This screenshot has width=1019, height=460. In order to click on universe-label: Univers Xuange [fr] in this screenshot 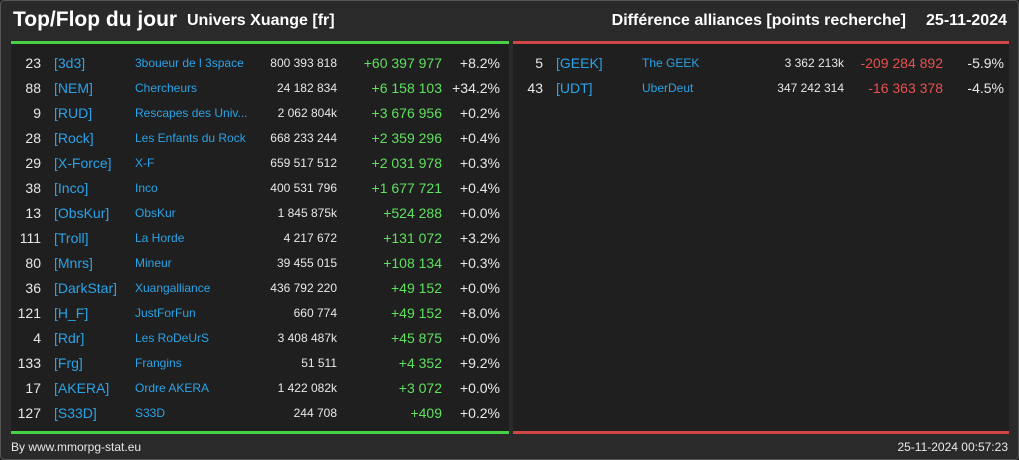, I will do `click(261, 20)`.